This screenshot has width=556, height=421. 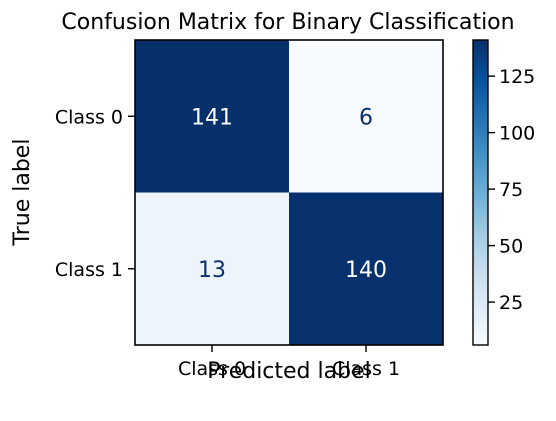 I want to click on y-axis-label: True label, so click(x=22, y=193).